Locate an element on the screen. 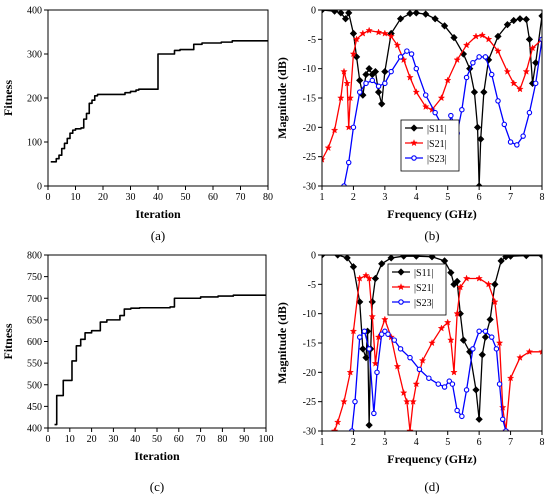  y-tick-label: 600 is located at coordinates (34, 342).